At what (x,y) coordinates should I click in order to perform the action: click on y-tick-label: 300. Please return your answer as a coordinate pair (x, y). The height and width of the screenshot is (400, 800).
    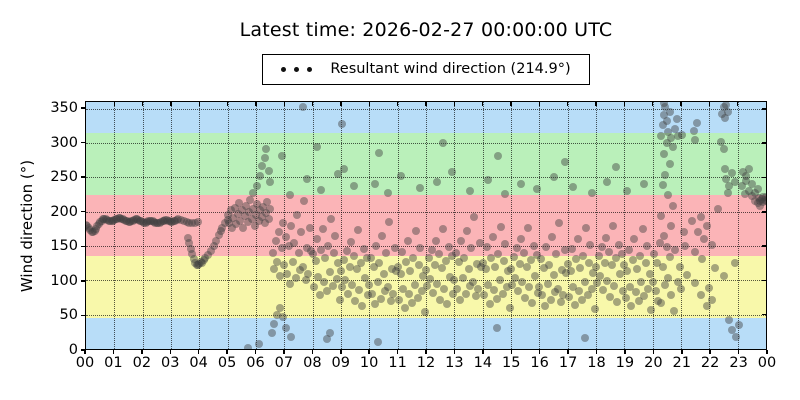
    Looking at the image, I should click on (64, 142).